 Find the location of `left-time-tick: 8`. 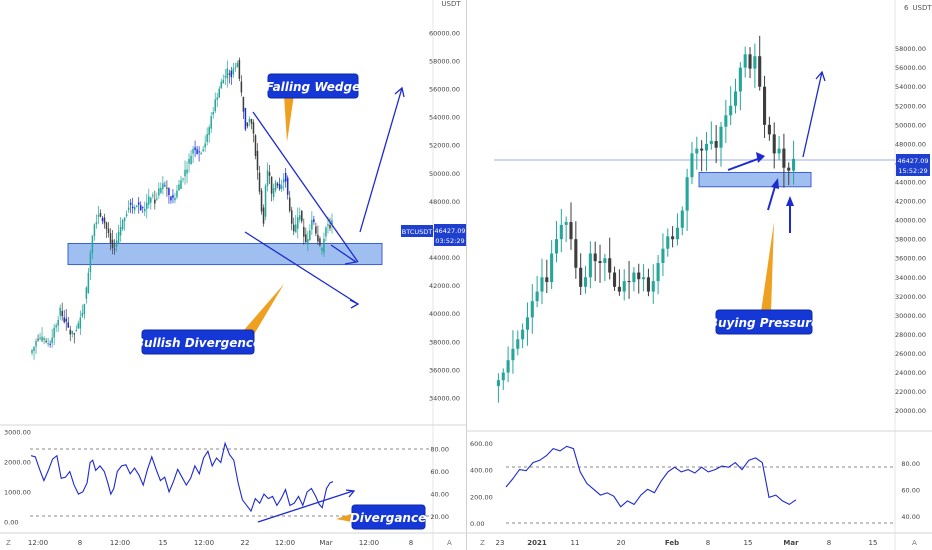

left-time-tick: 8 is located at coordinates (411, 543).